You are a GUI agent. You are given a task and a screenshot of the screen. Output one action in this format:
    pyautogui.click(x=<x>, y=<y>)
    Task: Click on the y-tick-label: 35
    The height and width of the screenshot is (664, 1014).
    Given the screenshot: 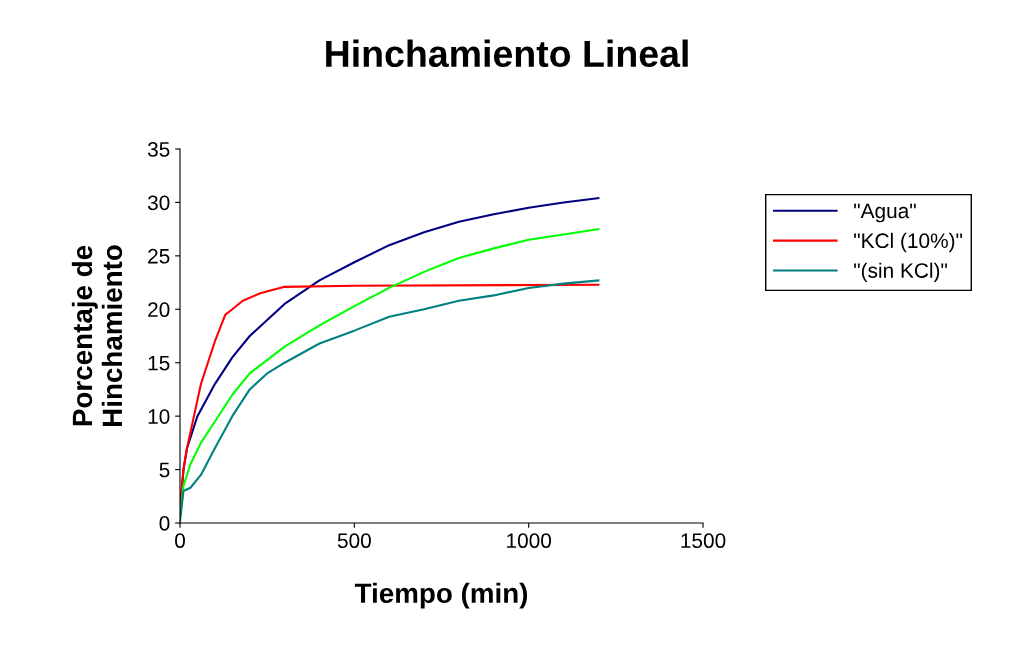 What is the action you would take?
    pyautogui.click(x=158, y=149)
    